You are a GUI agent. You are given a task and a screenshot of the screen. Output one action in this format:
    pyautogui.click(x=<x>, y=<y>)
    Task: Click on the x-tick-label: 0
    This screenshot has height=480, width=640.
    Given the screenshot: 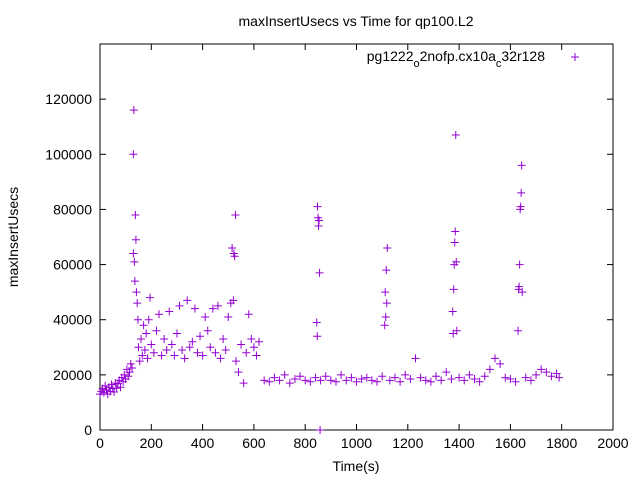 What is the action you would take?
    pyautogui.click(x=100, y=443)
    